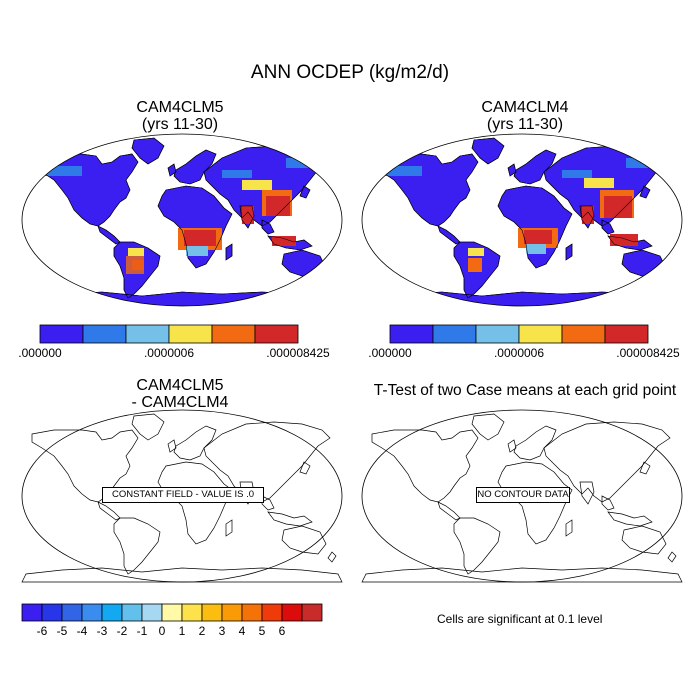 The image size is (700, 700). I want to click on colorbar-tick-label: -4, so click(82, 631).